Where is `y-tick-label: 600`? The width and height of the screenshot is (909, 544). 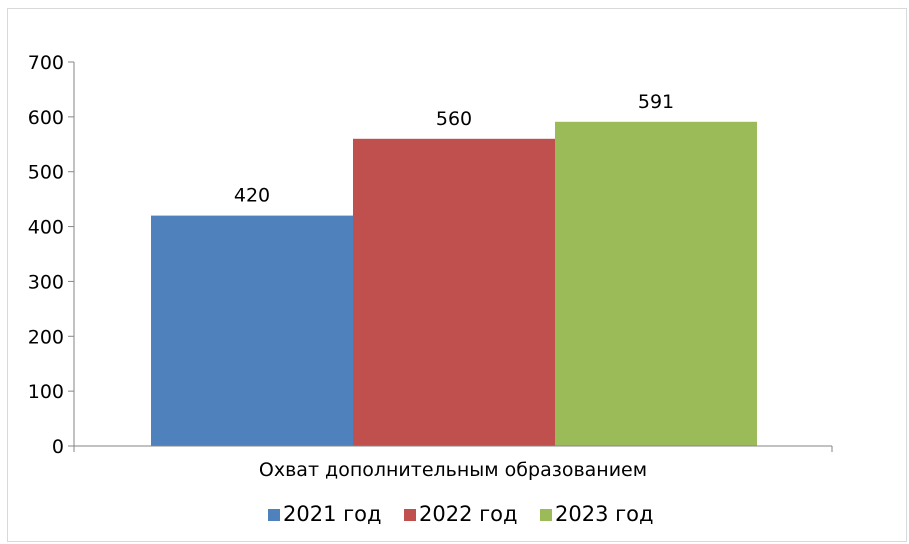 y-tick-label: 600 is located at coordinates (46, 118).